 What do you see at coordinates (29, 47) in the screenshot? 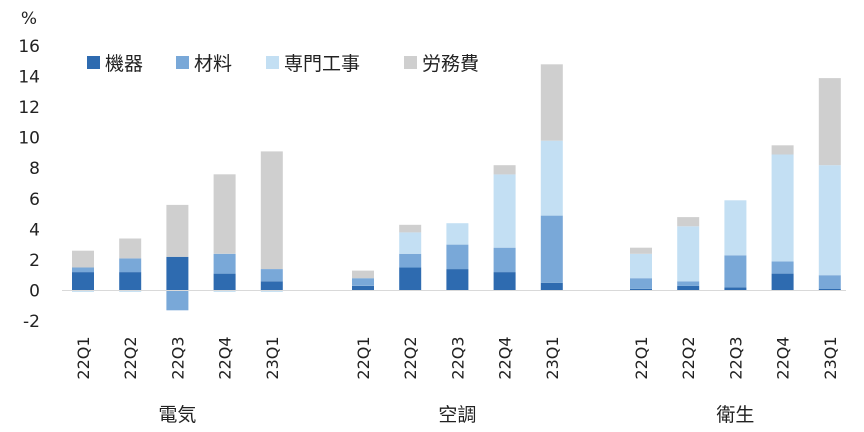
I see `y-tick-label: 16` at bounding box center [29, 47].